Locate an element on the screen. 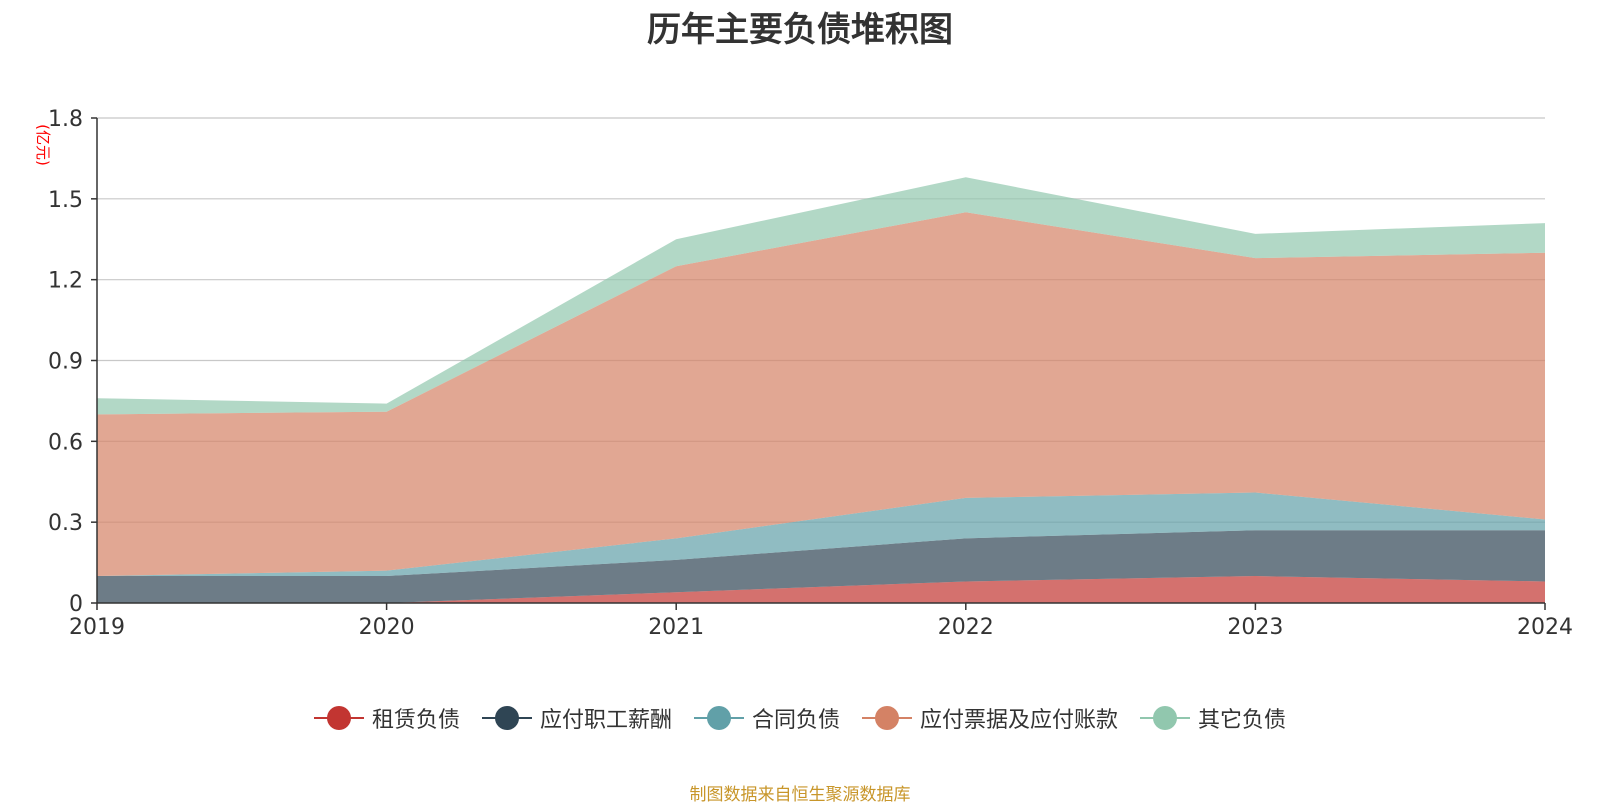  y-tick-label: 1.2 is located at coordinates (65, 281).